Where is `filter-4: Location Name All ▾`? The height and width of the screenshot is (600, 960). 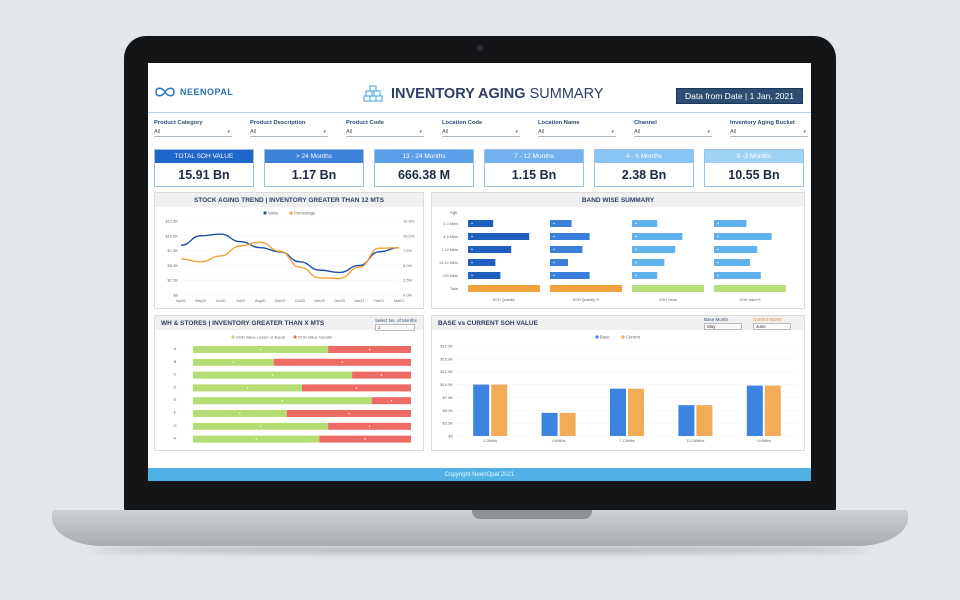 filter-4: Location Name All ▾ is located at coordinates (577, 128).